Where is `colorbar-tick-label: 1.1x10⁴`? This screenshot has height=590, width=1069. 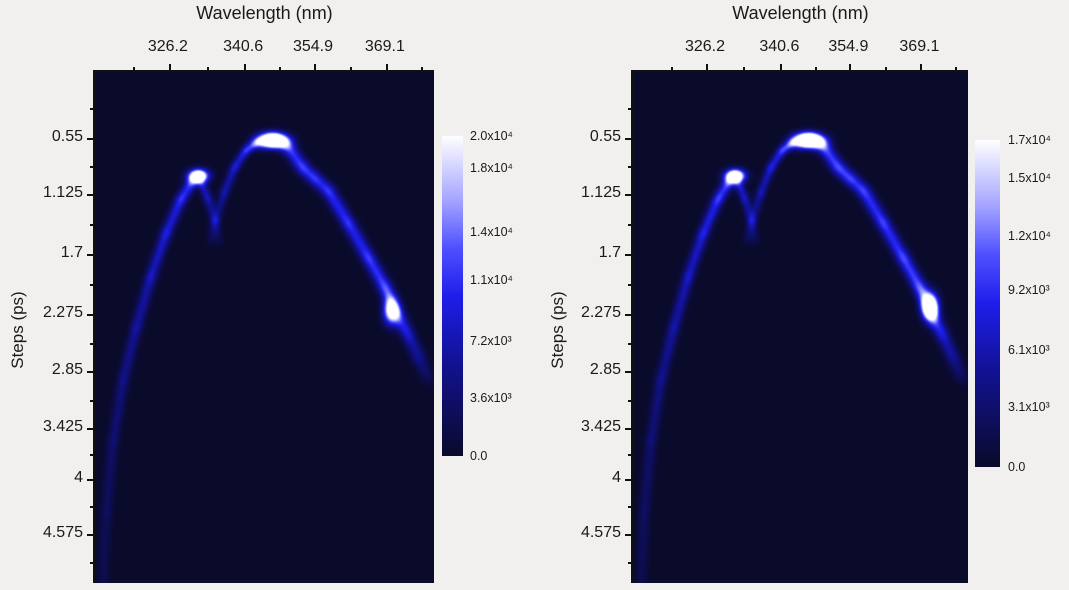
colorbar-tick-label: 1.1x10⁴ is located at coordinates (491, 280).